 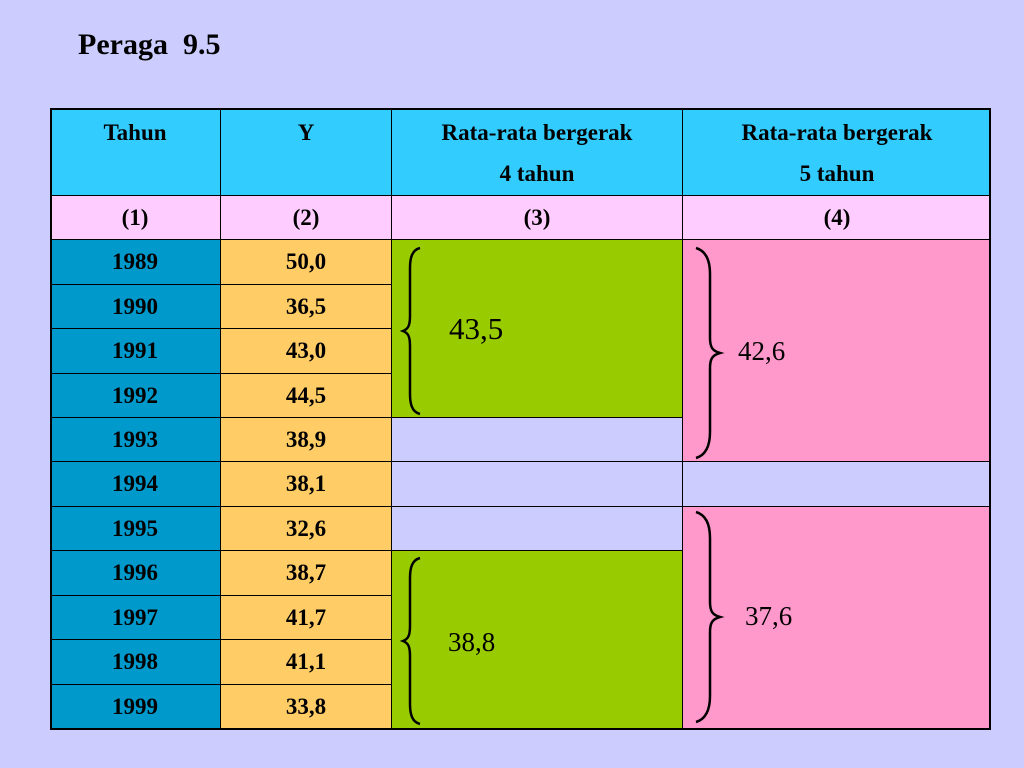 What do you see at coordinates (769, 616) in the screenshot?
I see `ma5-value: 37,6` at bounding box center [769, 616].